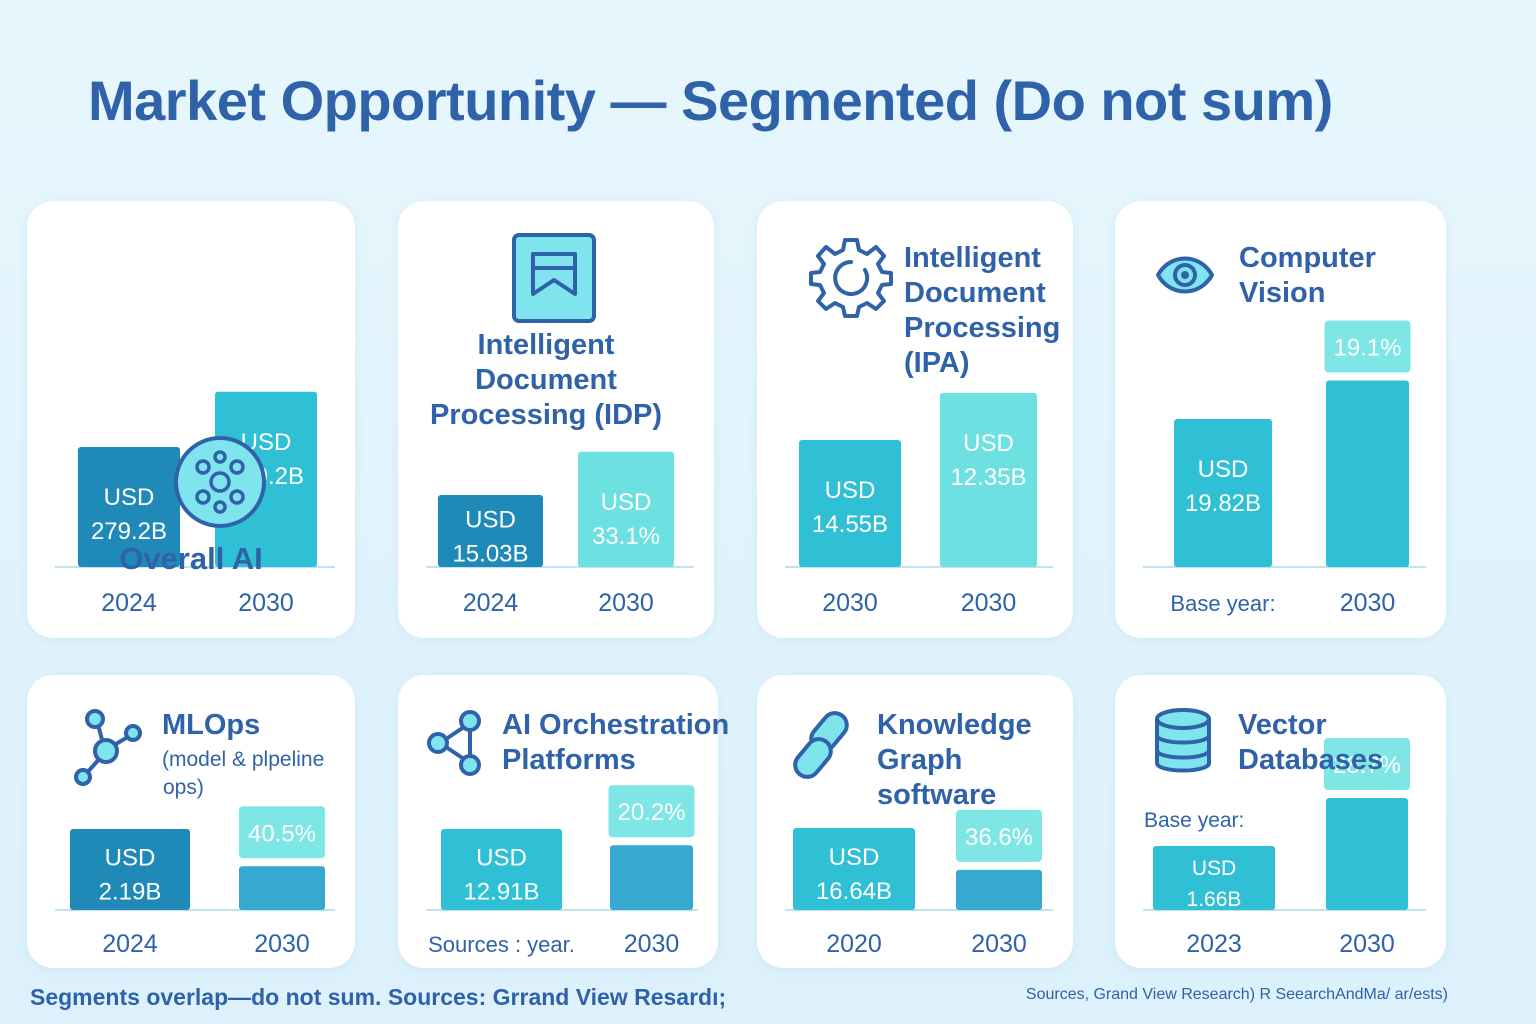  I want to click on growth-badge-label: 28.7%, so click(1367, 765).